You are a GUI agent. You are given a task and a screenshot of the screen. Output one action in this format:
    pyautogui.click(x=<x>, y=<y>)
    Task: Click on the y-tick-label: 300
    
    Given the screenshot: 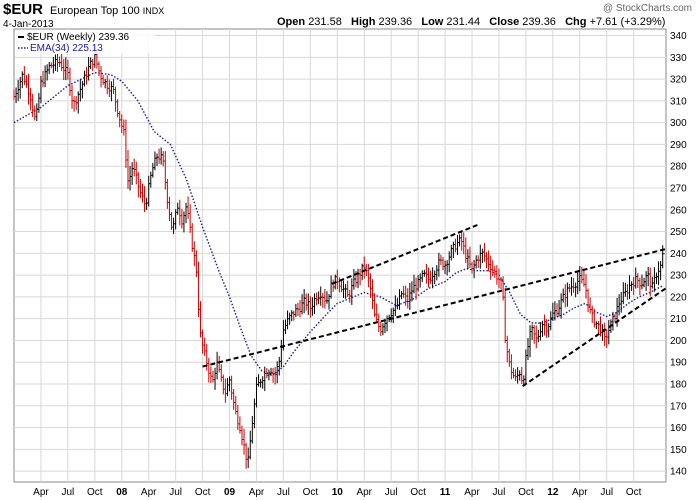 What is the action you would take?
    pyautogui.click(x=678, y=123)
    